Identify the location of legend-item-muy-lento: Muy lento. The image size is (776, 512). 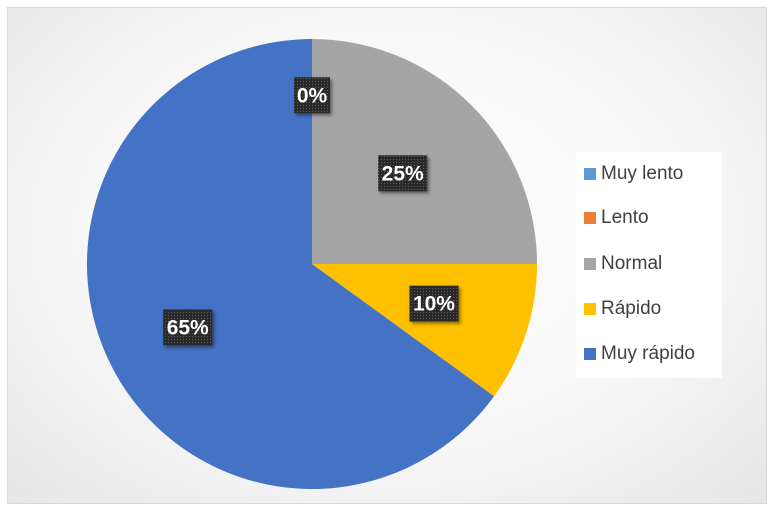
(633, 174).